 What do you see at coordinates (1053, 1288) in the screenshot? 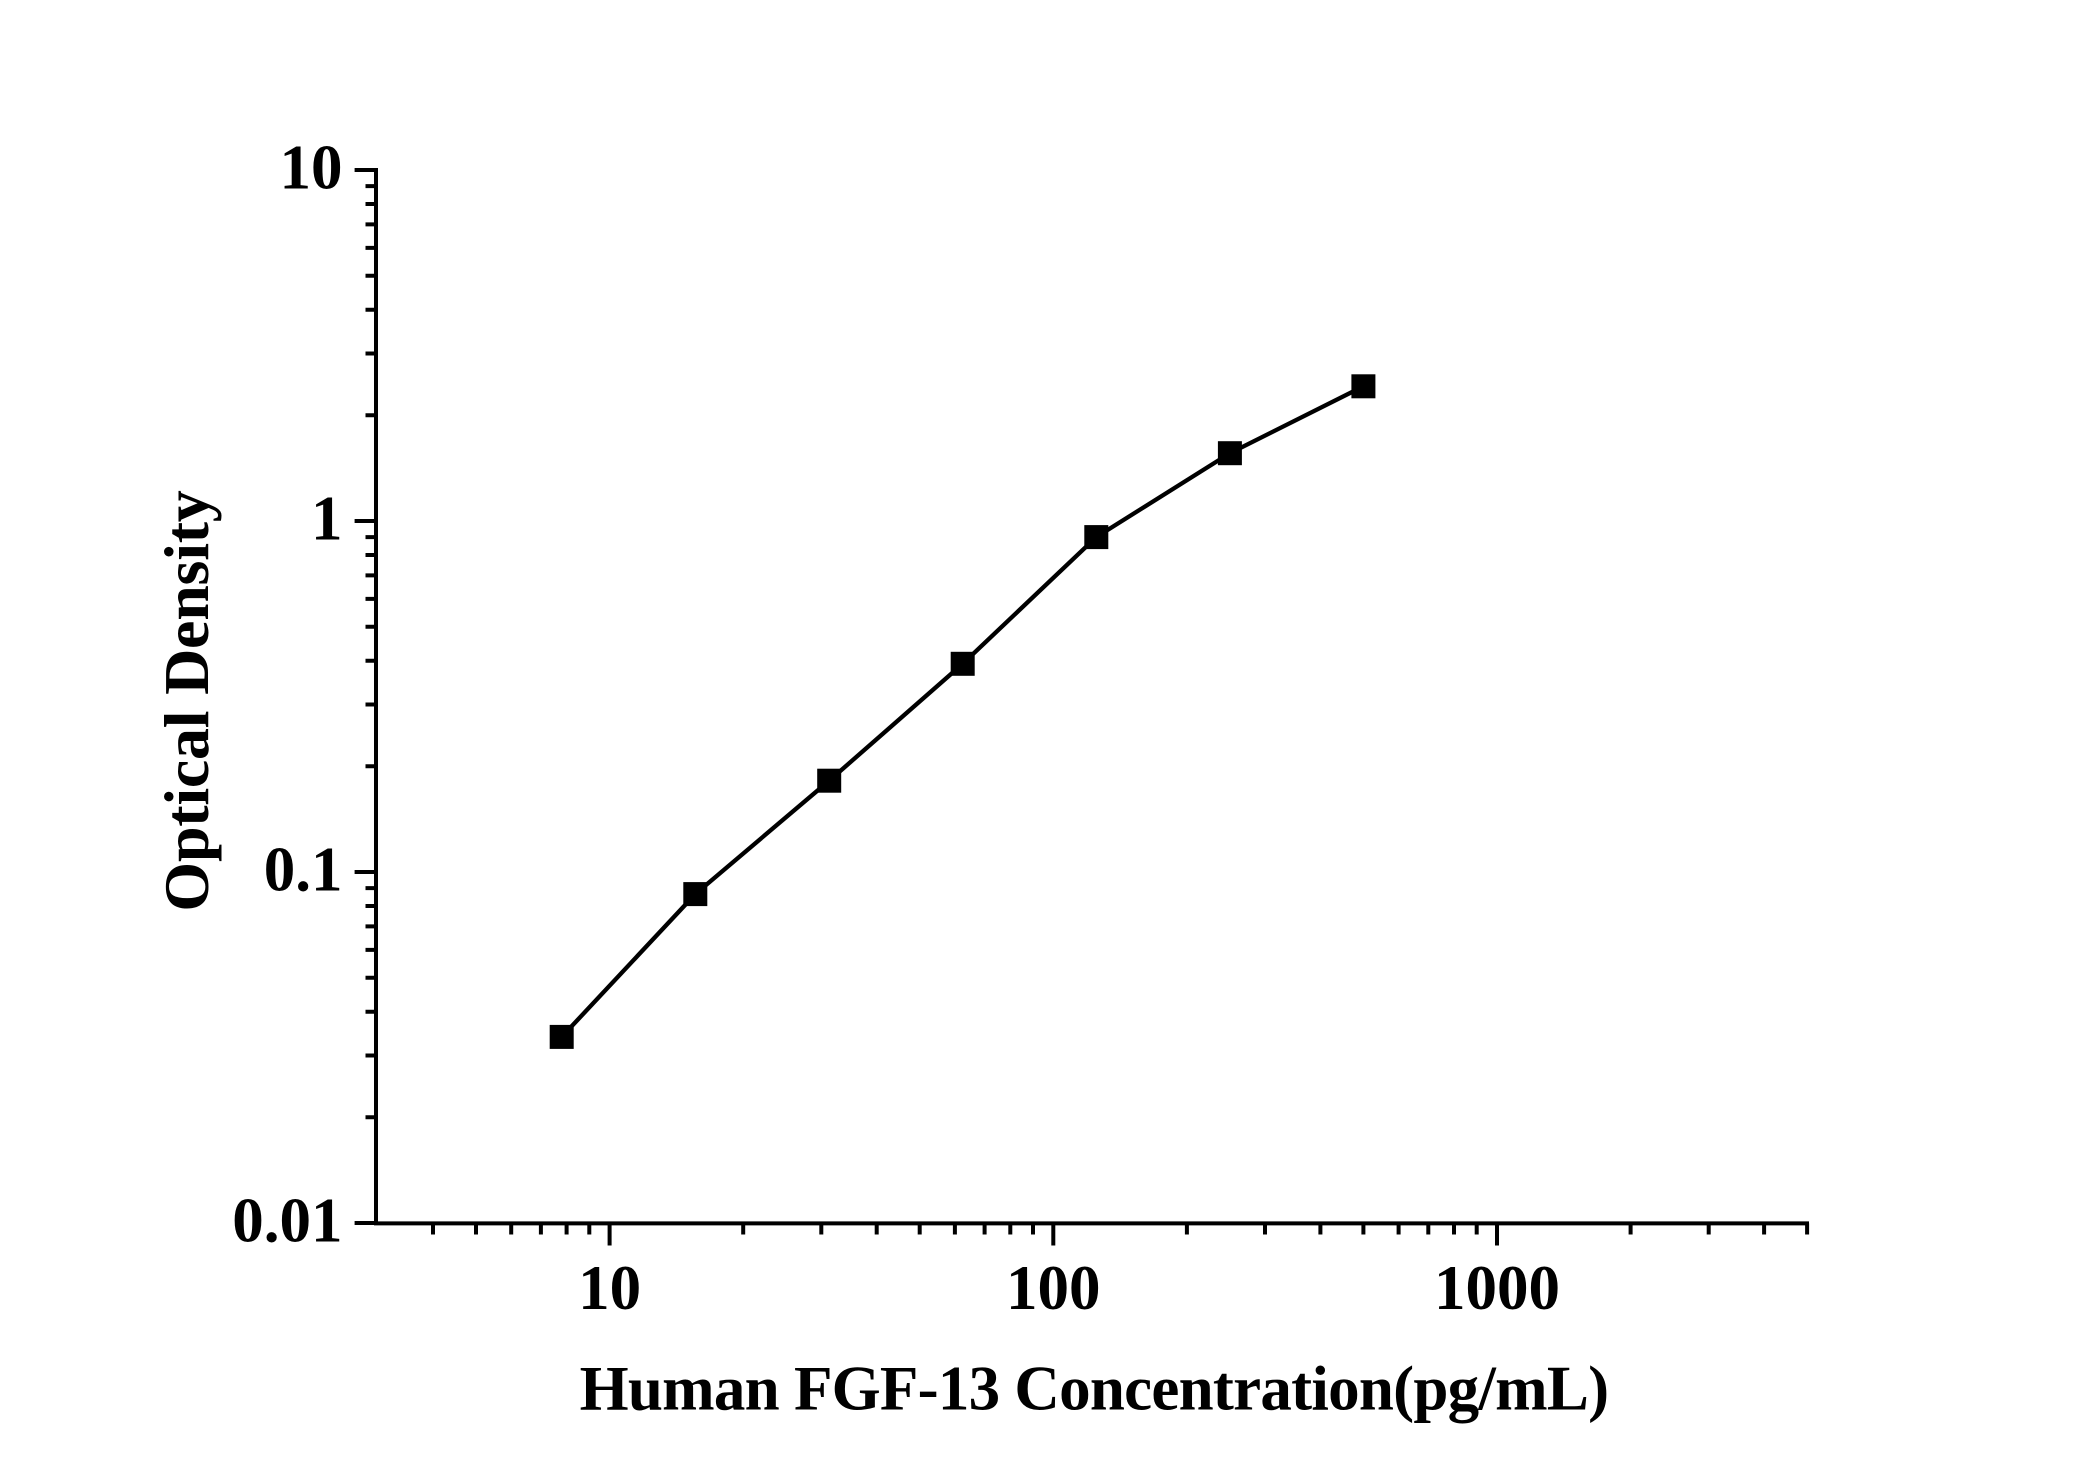
I see `svg-text: 100` at bounding box center [1053, 1288].